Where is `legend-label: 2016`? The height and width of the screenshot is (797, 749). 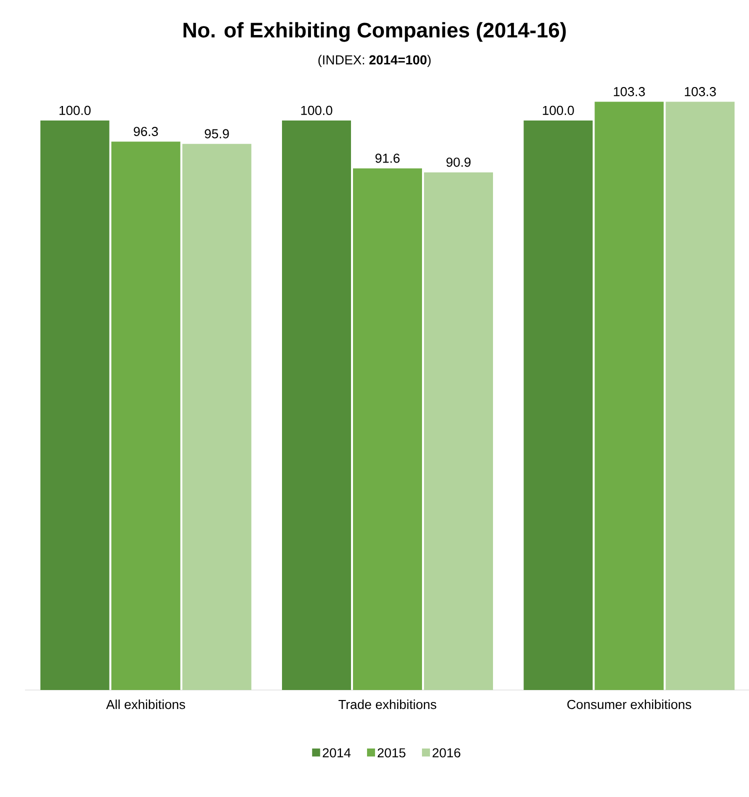 legend-label: 2016 is located at coordinates (446, 753).